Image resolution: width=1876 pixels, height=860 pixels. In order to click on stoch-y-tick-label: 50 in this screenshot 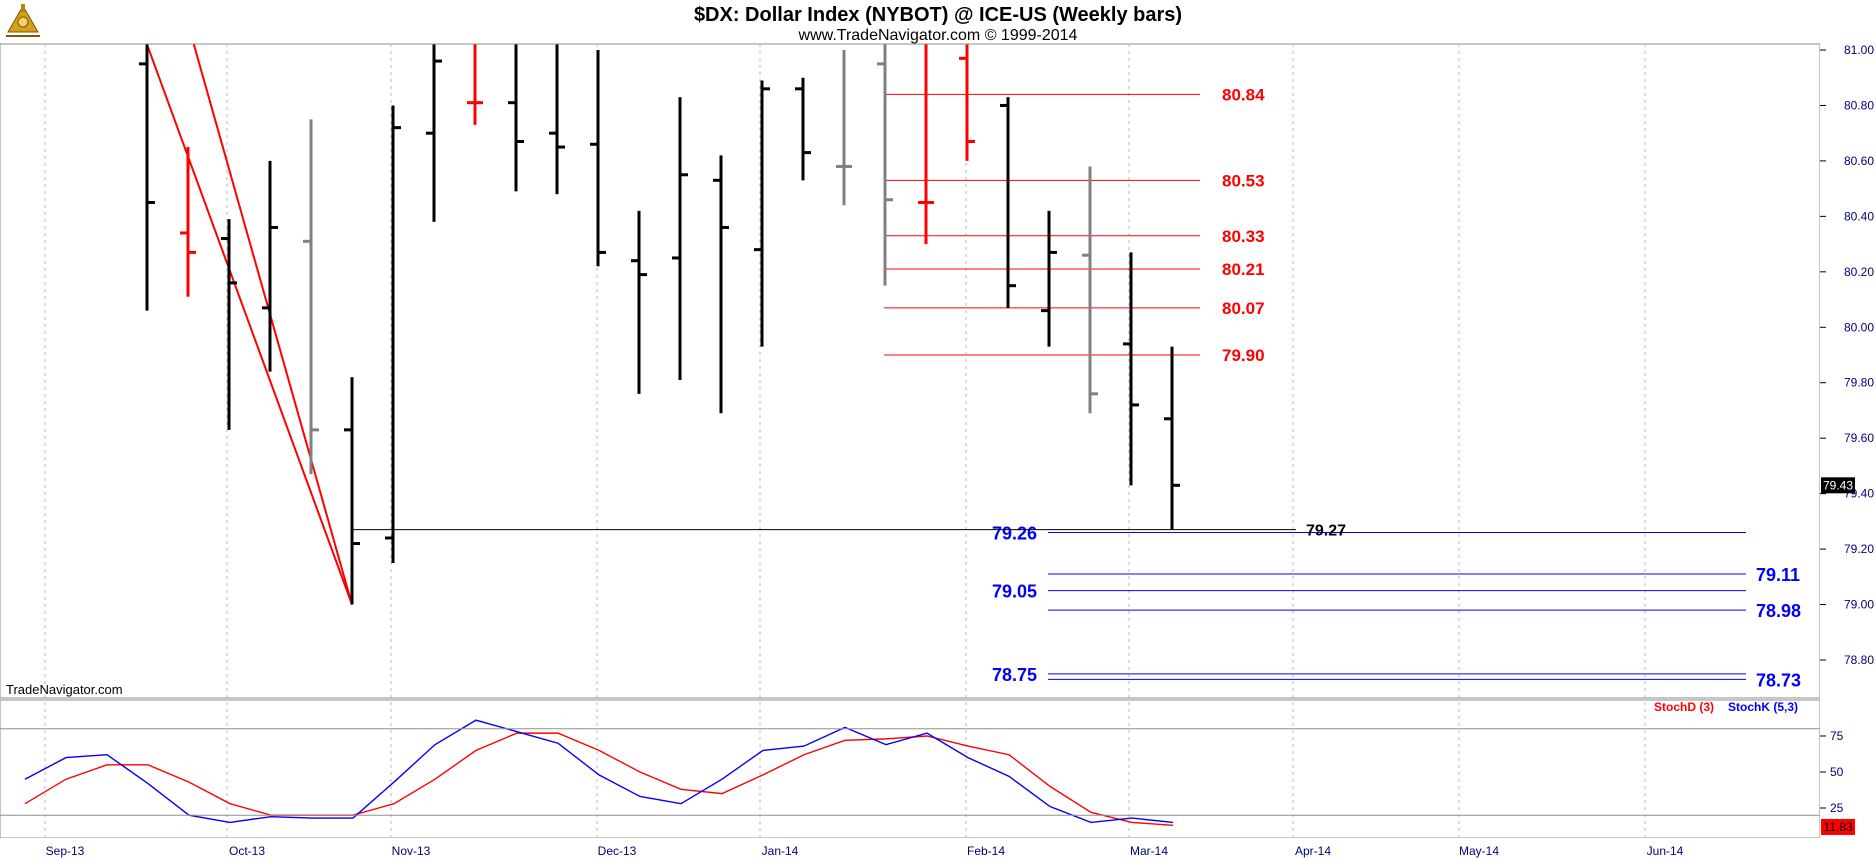, I will do `click(1837, 772)`.